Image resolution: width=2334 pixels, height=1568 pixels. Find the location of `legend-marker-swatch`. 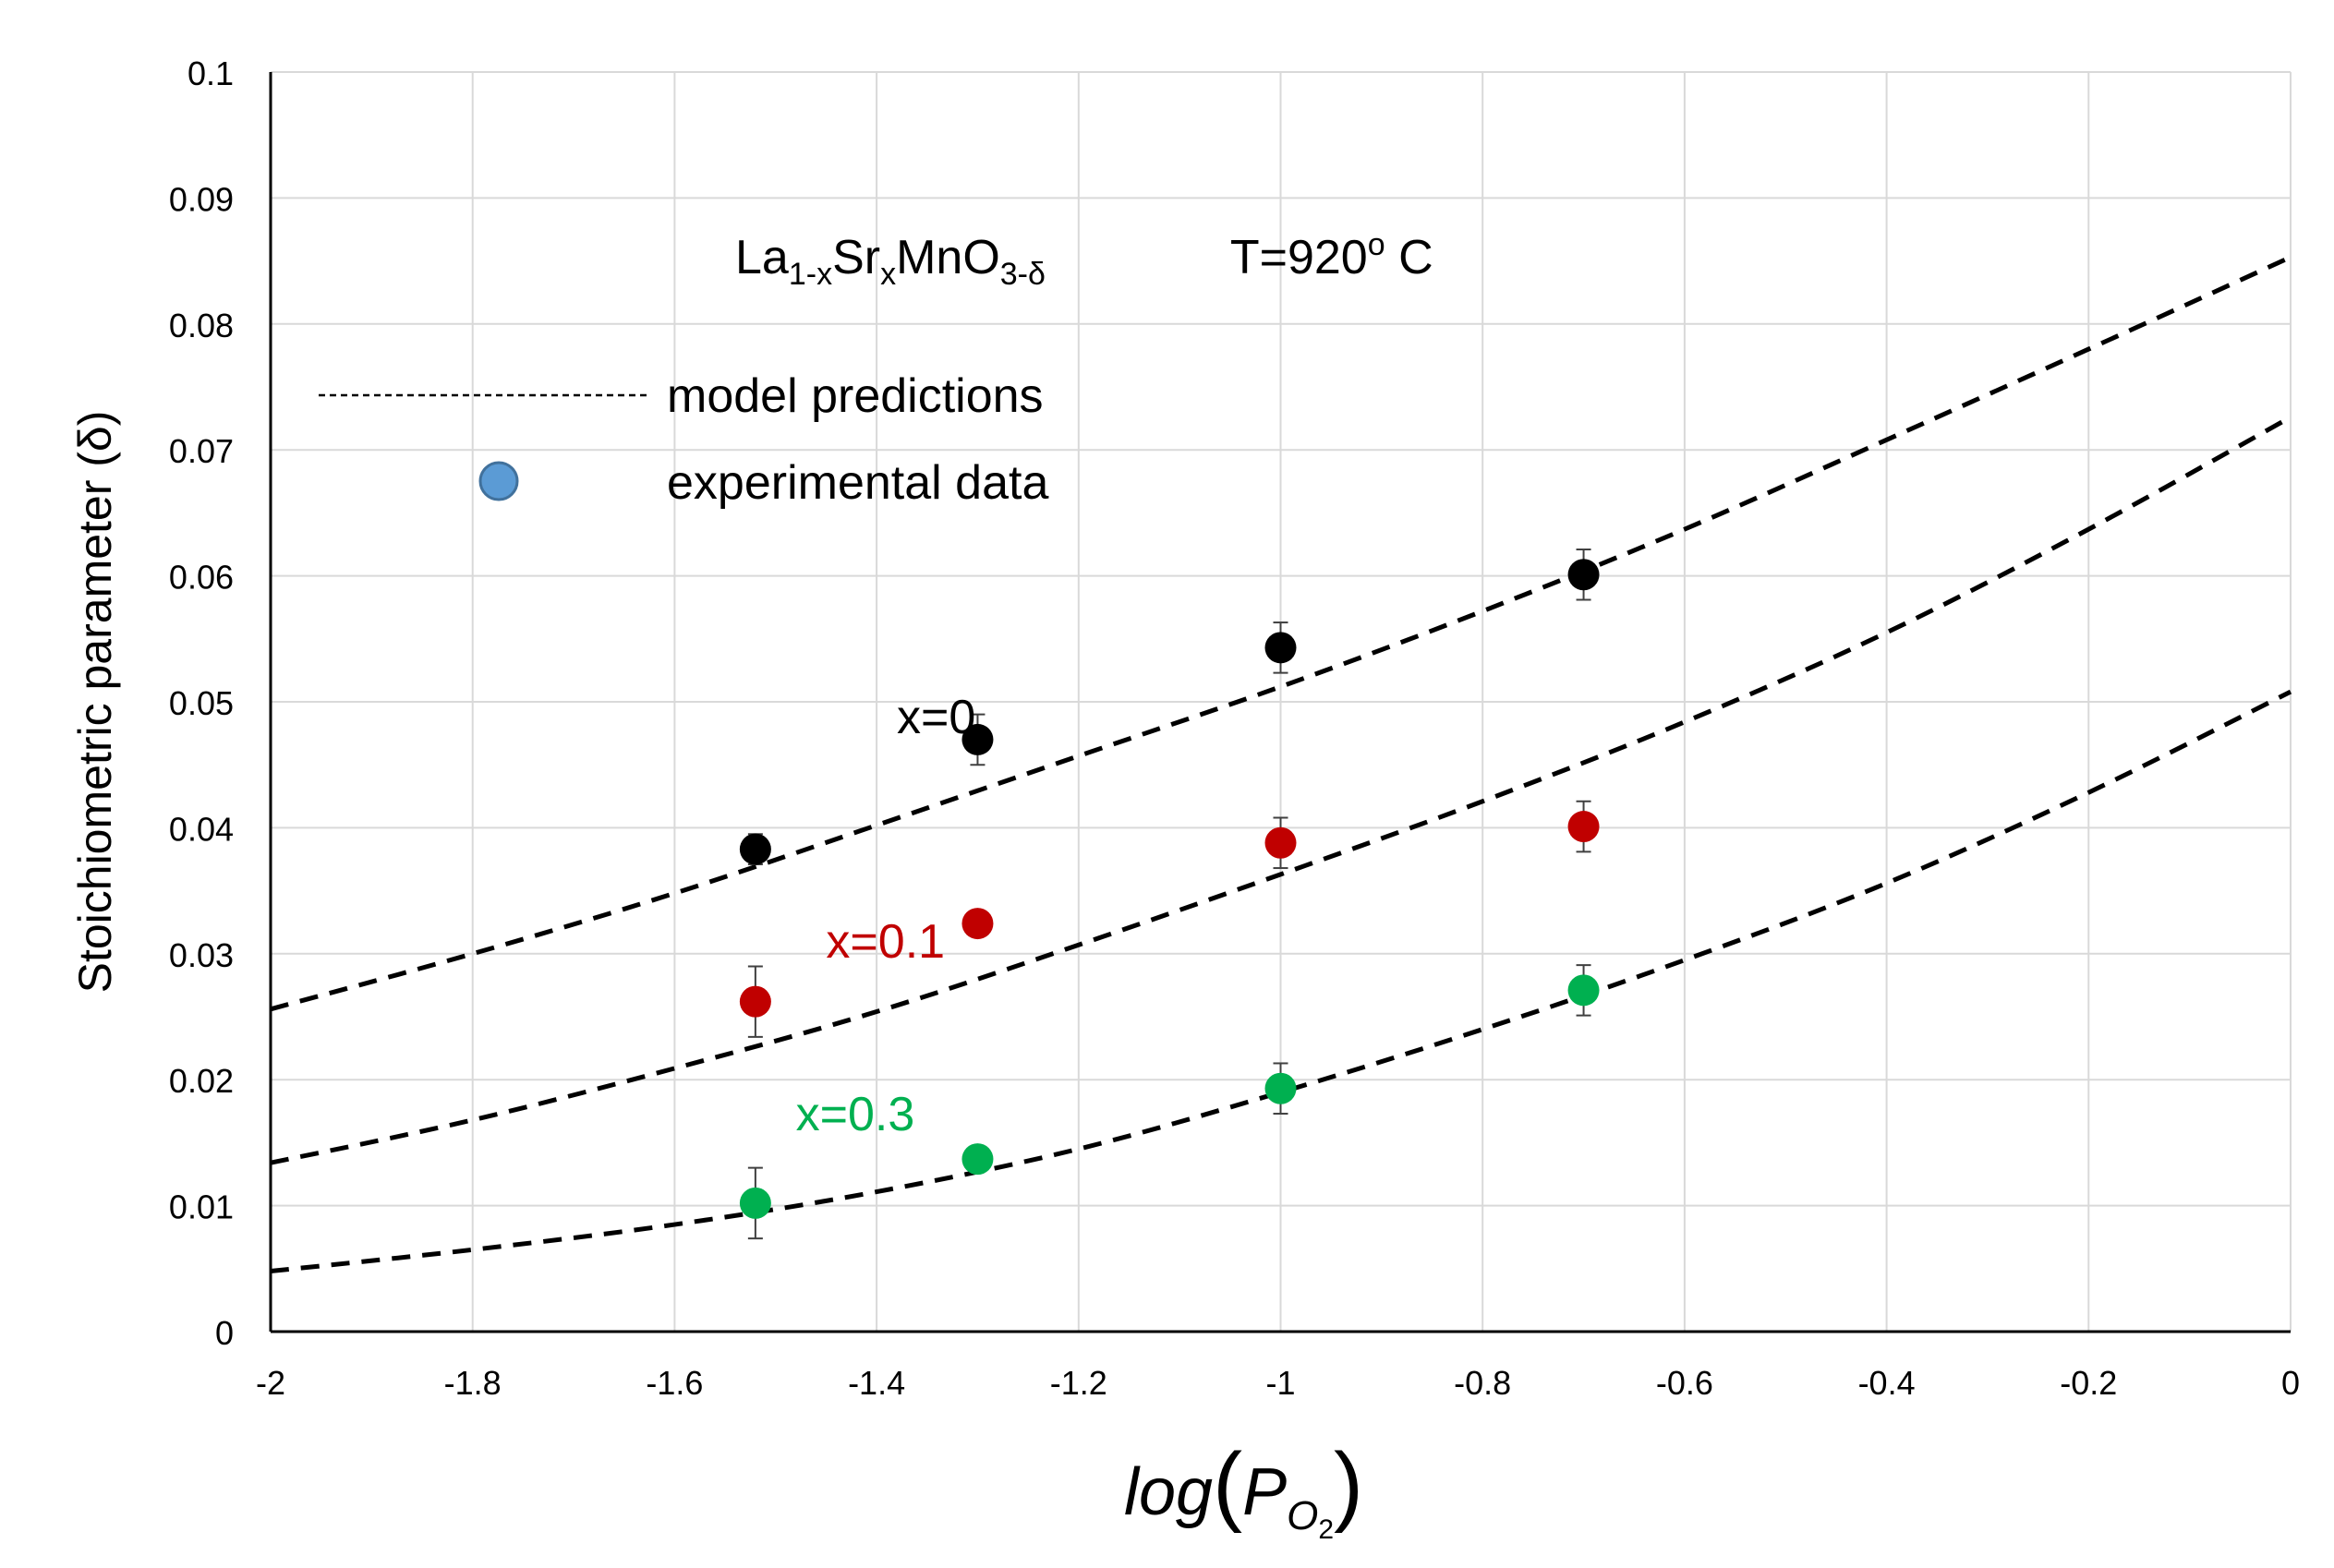

legend-marker-swatch is located at coordinates (498, 481).